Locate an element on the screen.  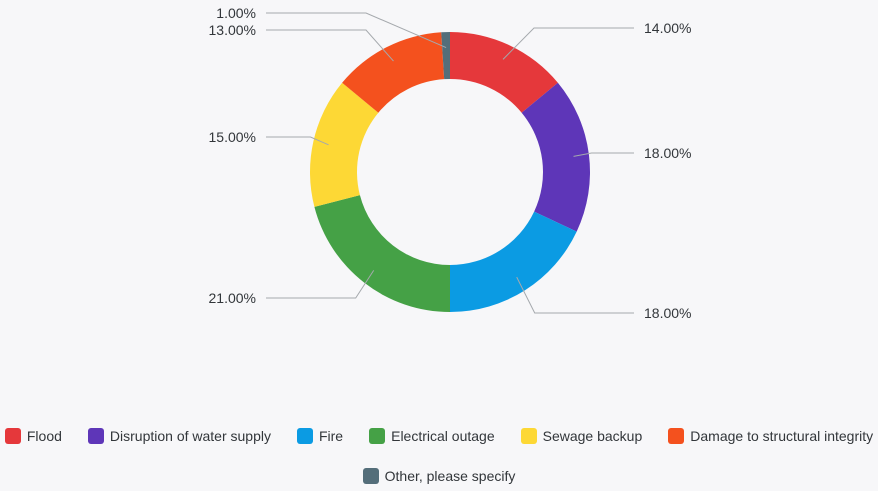
legend-label: Sewage backup is located at coordinates (592, 436).